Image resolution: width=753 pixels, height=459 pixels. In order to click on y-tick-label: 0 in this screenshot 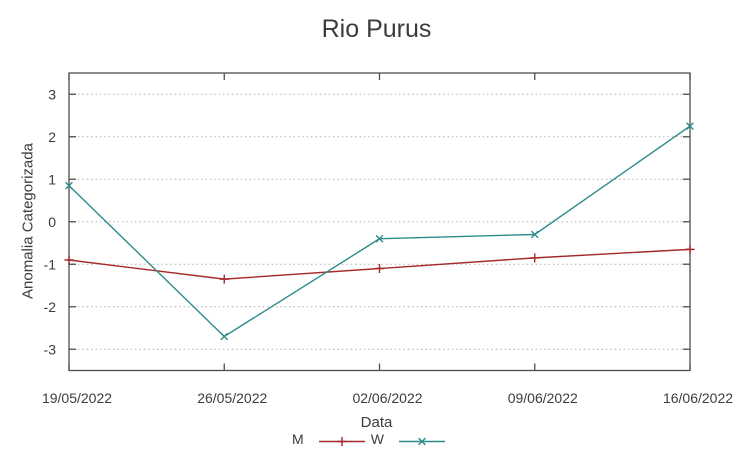, I will do `click(52, 222)`.